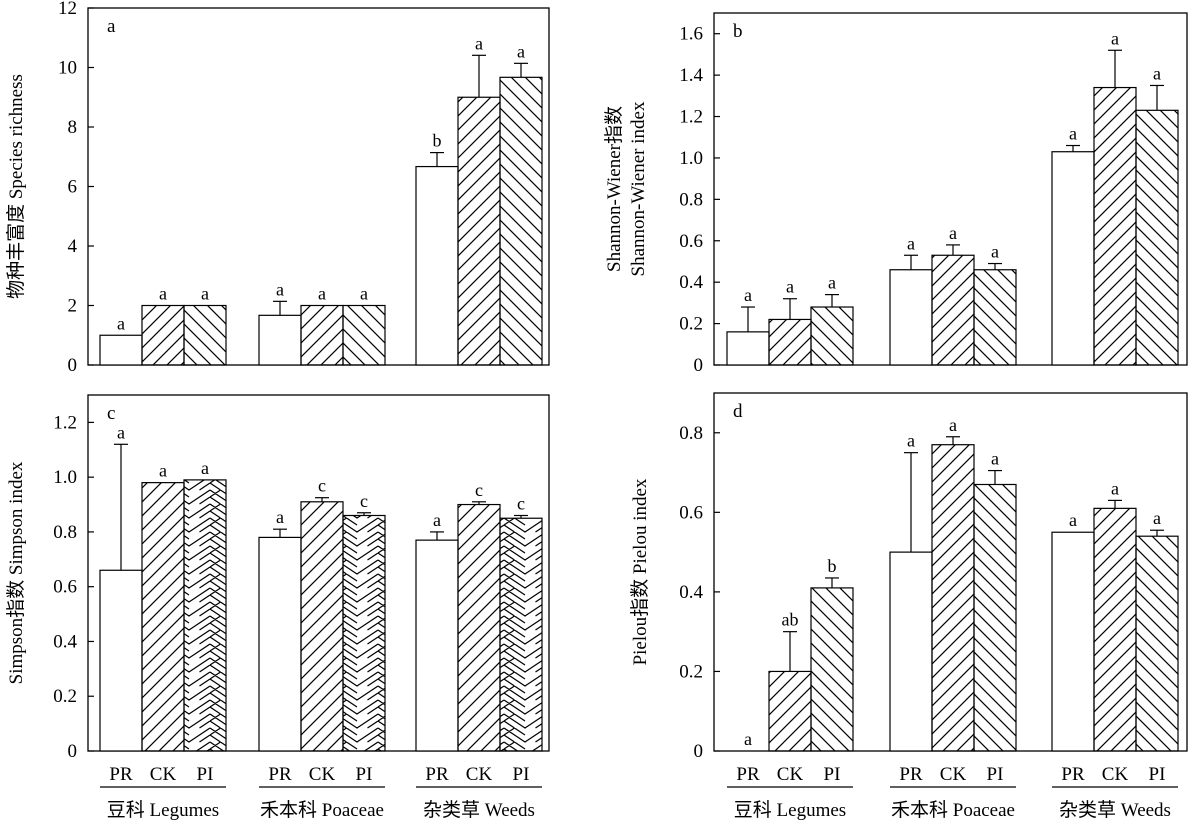  What do you see at coordinates (691, 34) in the screenshot?
I see `y-tick-label: 1.6` at bounding box center [691, 34].